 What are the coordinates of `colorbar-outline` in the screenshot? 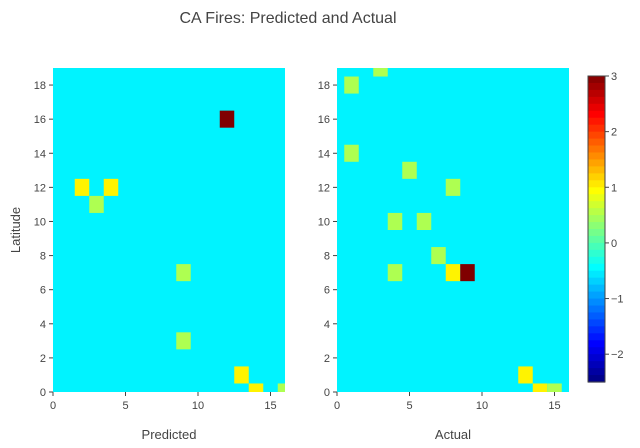 It's located at (596, 229).